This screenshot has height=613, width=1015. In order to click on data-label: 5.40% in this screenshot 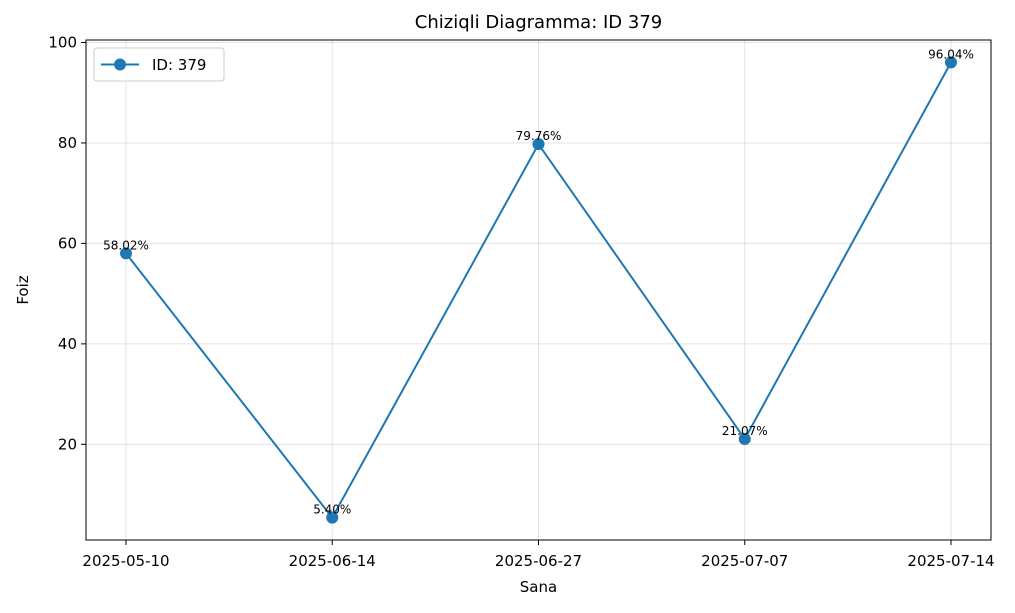, I will do `click(332, 510)`.